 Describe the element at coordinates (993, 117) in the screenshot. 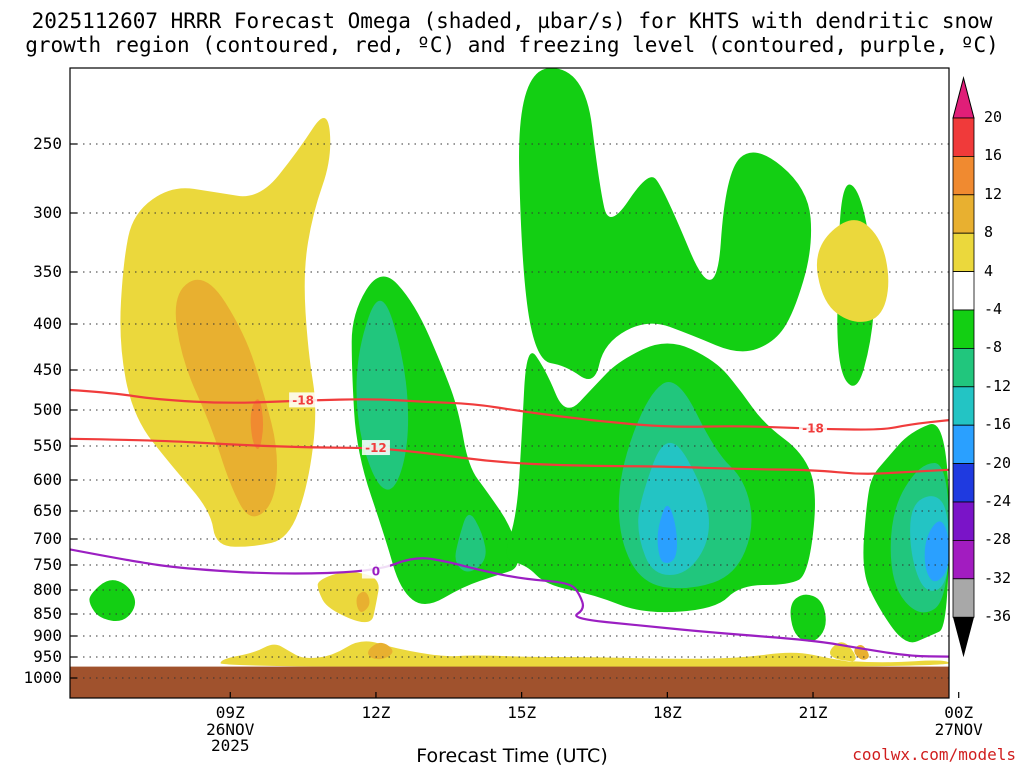

I see `colorbar-label: 20` at that location.